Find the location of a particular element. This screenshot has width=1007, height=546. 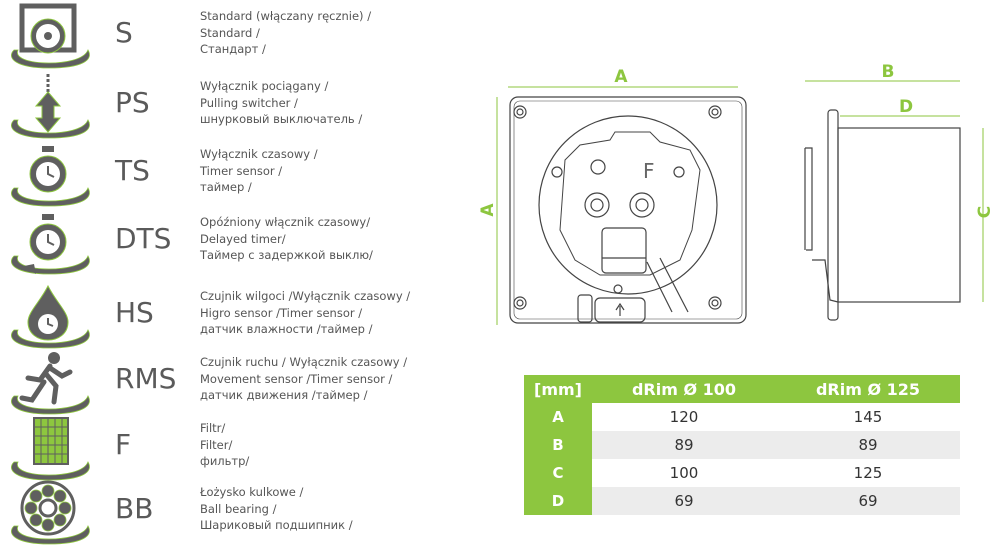

feature-description: Filtr/Filter/фильтр/ is located at coordinates (224, 445).